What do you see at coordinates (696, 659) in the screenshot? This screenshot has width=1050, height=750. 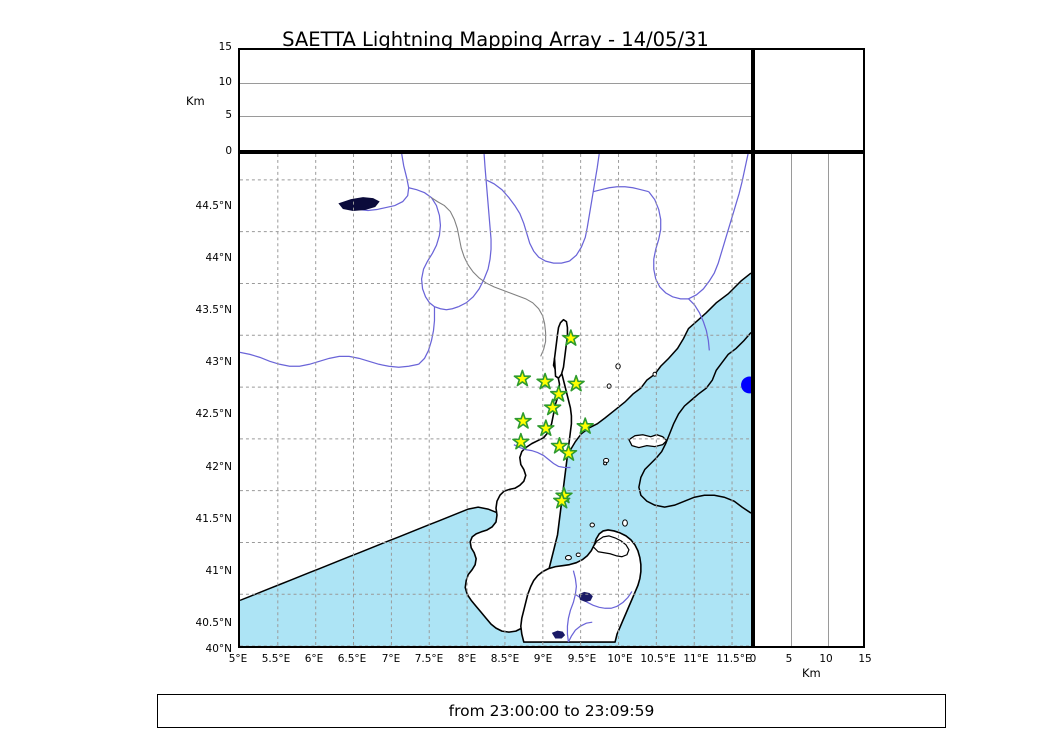 I see `tick-lon-11: 11°E` at bounding box center [696, 659].